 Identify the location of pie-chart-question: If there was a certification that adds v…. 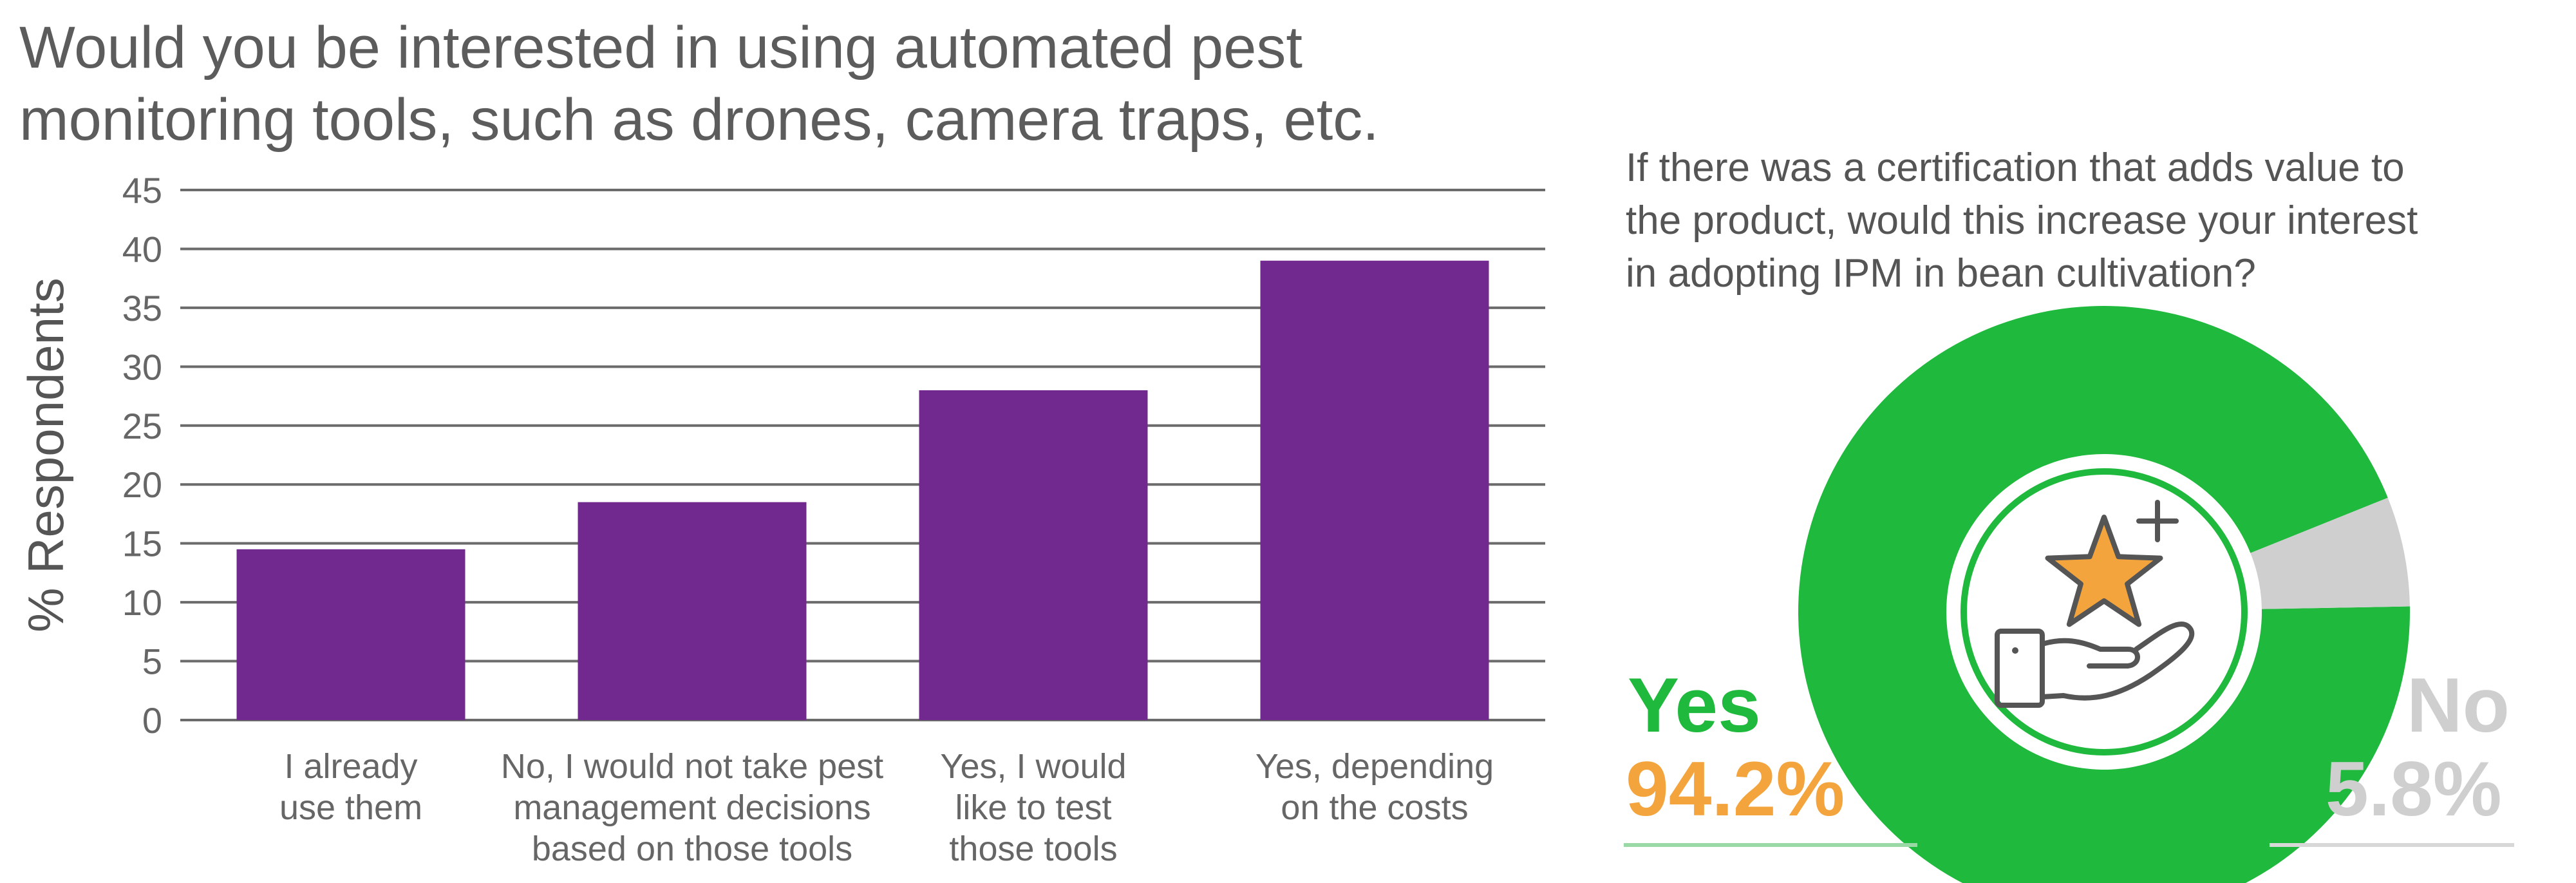
(2022, 221).